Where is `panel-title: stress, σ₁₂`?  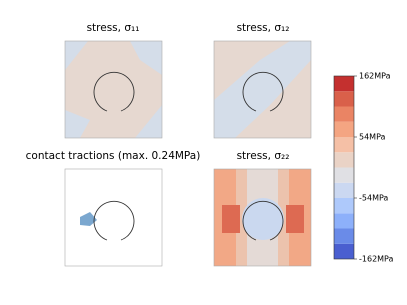
panel-title: stress, σ₁₂ is located at coordinates (263, 28).